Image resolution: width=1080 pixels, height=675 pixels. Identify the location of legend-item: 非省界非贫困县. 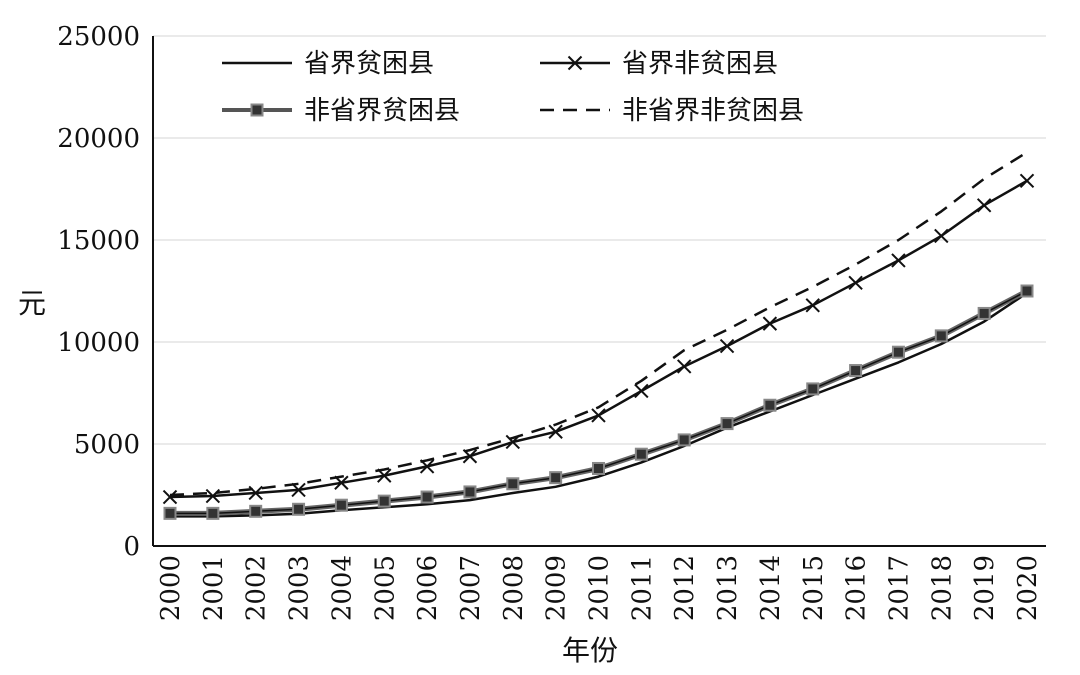
(672, 111).